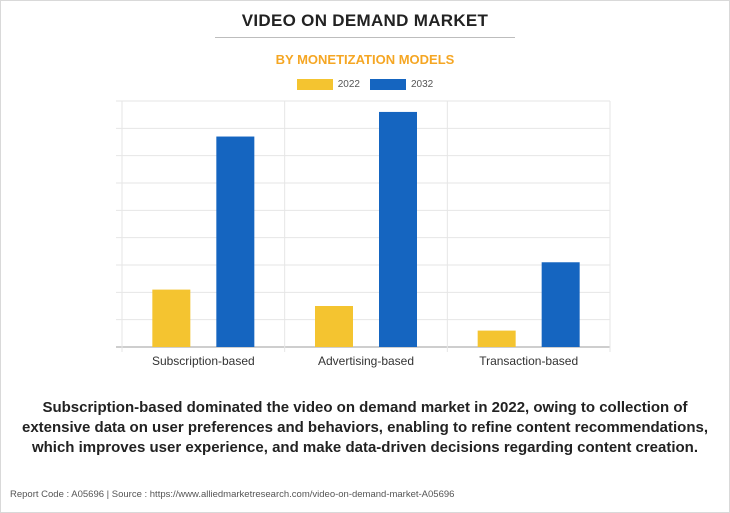 The width and height of the screenshot is (730, 513). I want to click on title-divider, so click(365, 37).